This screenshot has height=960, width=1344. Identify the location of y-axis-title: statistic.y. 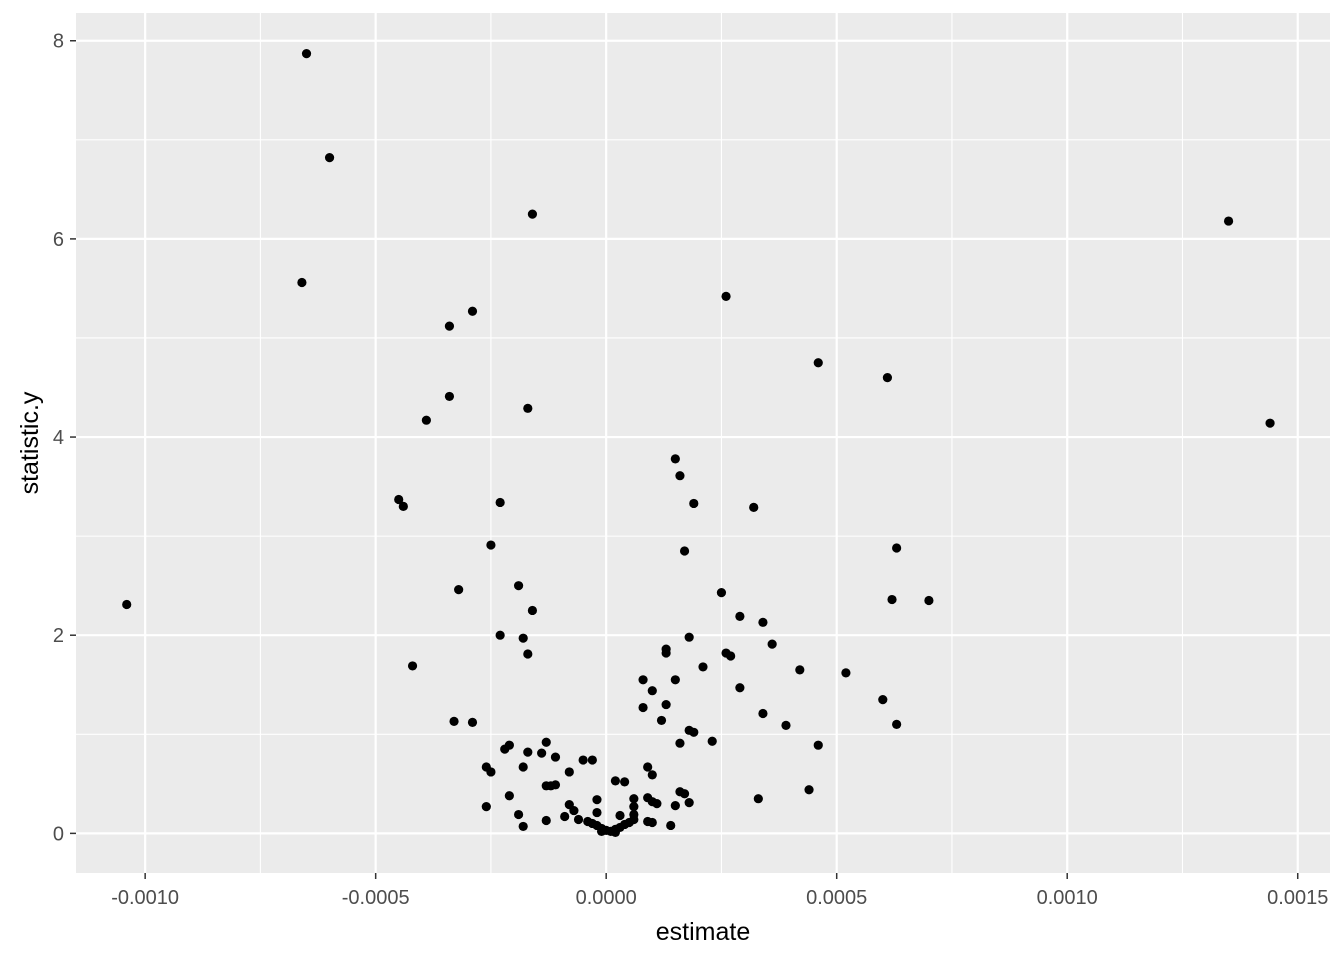
(30, 442).